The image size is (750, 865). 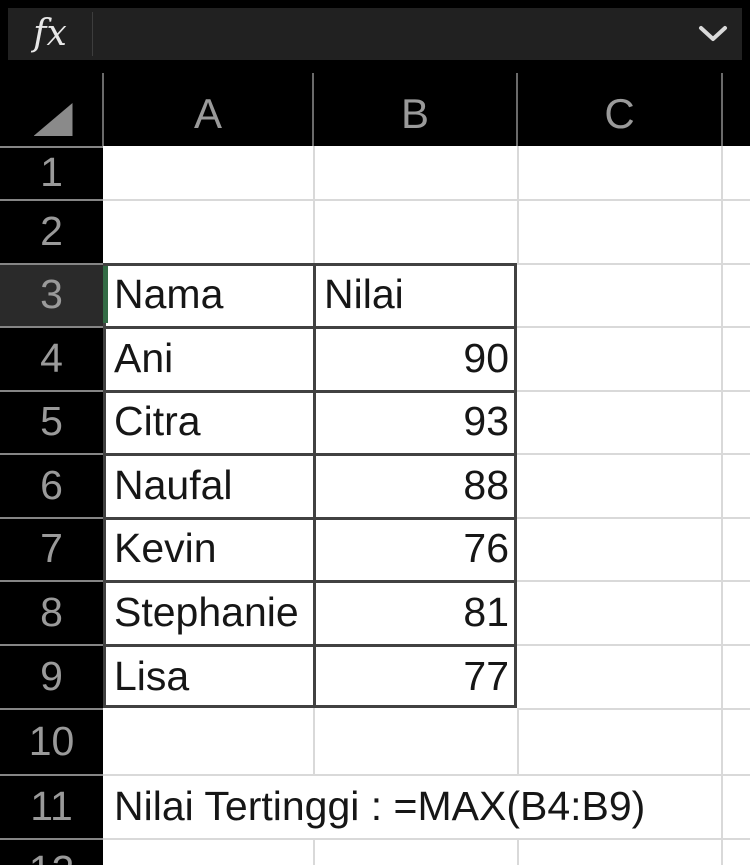 What do you see at coordinates (486, 548) in the screenshot?
I see `cell-b7: 76` at bounding box center [486, 548].